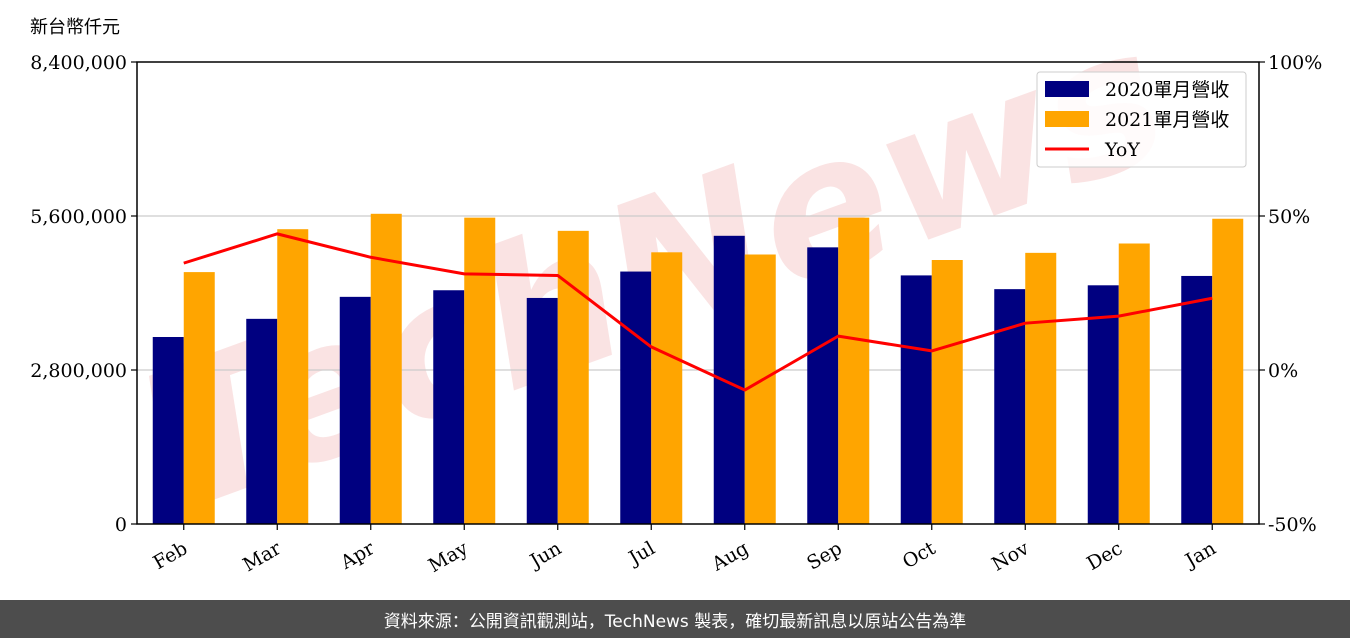 This screenshot has height=638, width=1350. What do you see at coordinates (1134, 383) in the screenshot?
I see `bar-2021-dec` at bounding box center [1134, 383].